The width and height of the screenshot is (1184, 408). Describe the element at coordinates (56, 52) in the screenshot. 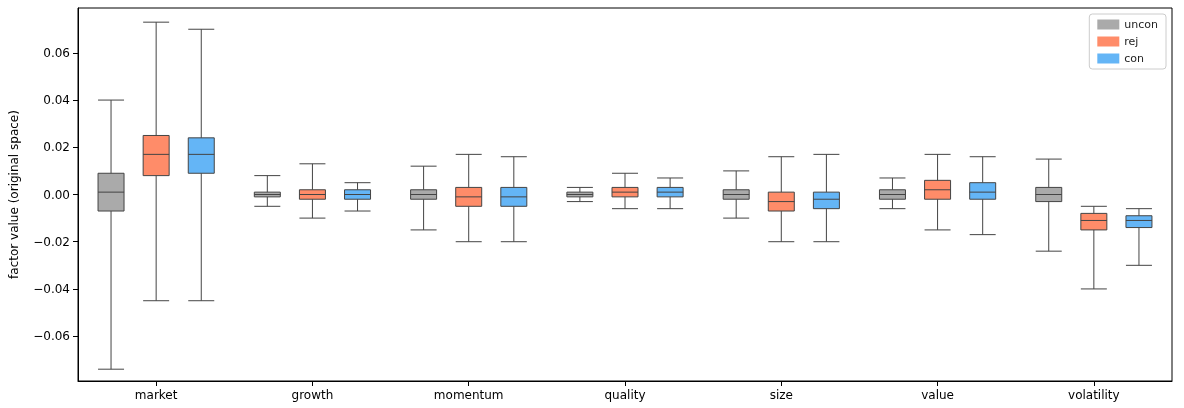

I see `y-tick-label: 0.06` at that location.